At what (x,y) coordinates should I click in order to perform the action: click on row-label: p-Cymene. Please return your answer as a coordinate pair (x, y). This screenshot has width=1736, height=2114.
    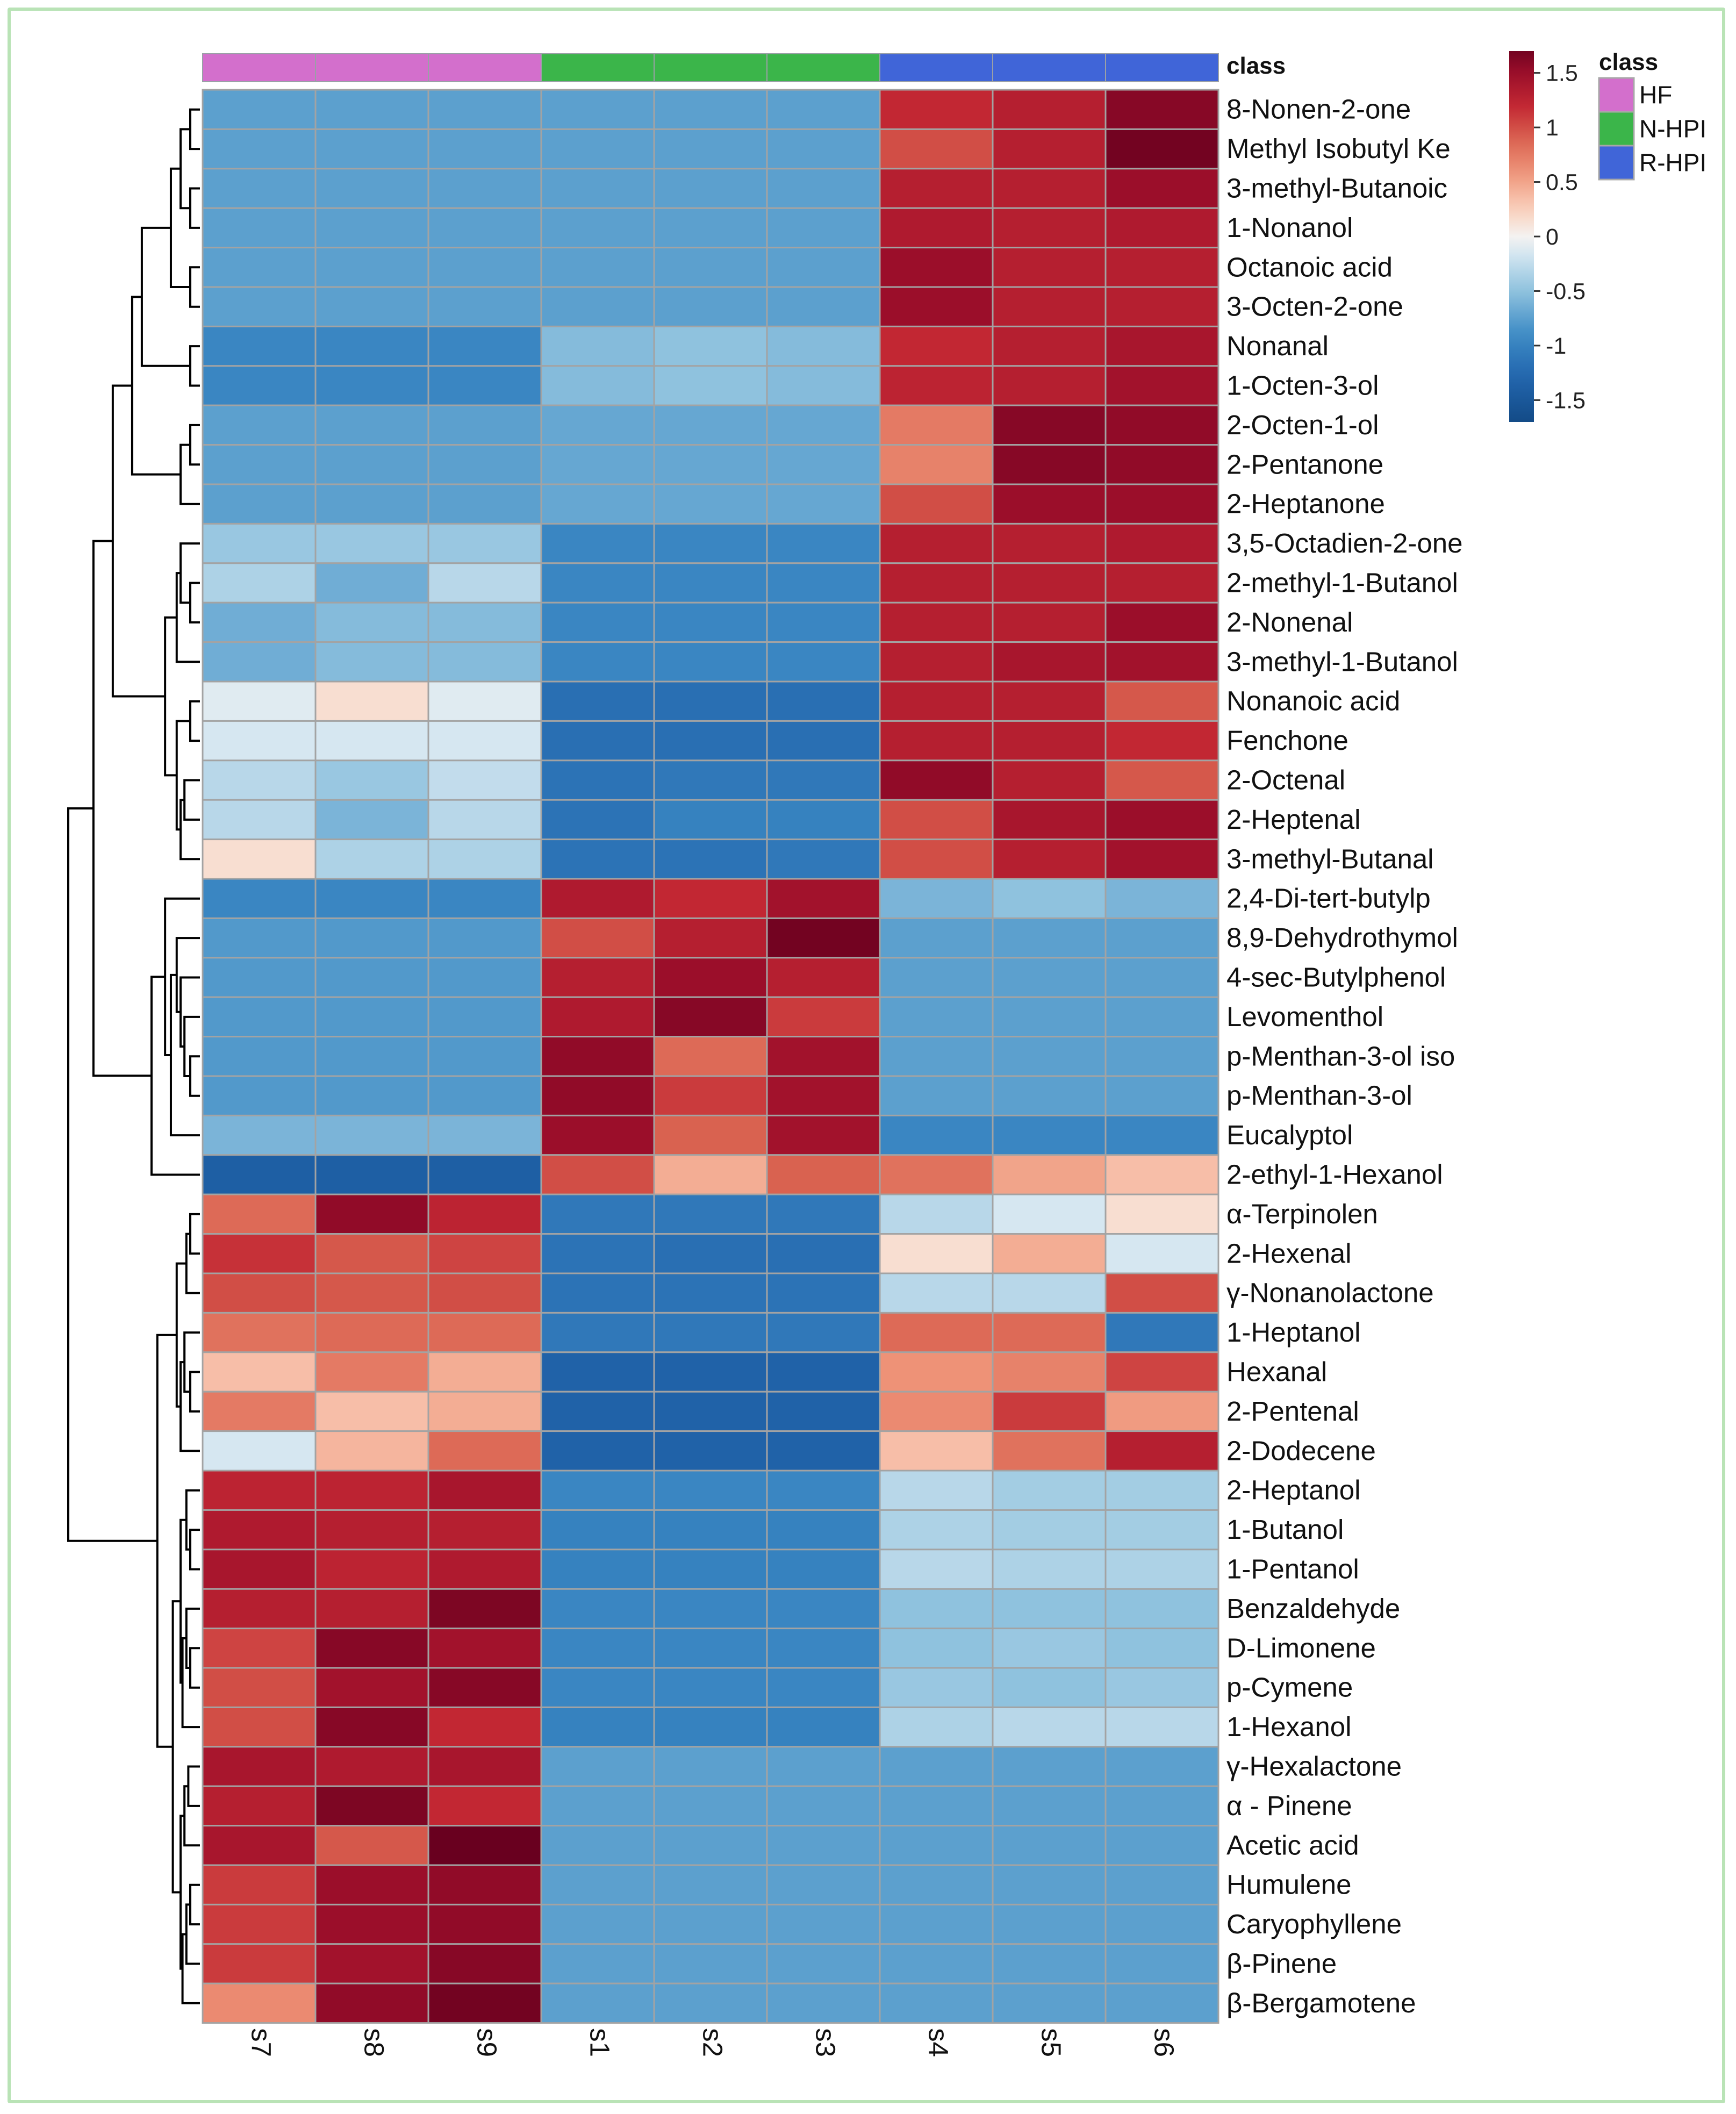
    Looking at the image, I should click on (1289, 1687).